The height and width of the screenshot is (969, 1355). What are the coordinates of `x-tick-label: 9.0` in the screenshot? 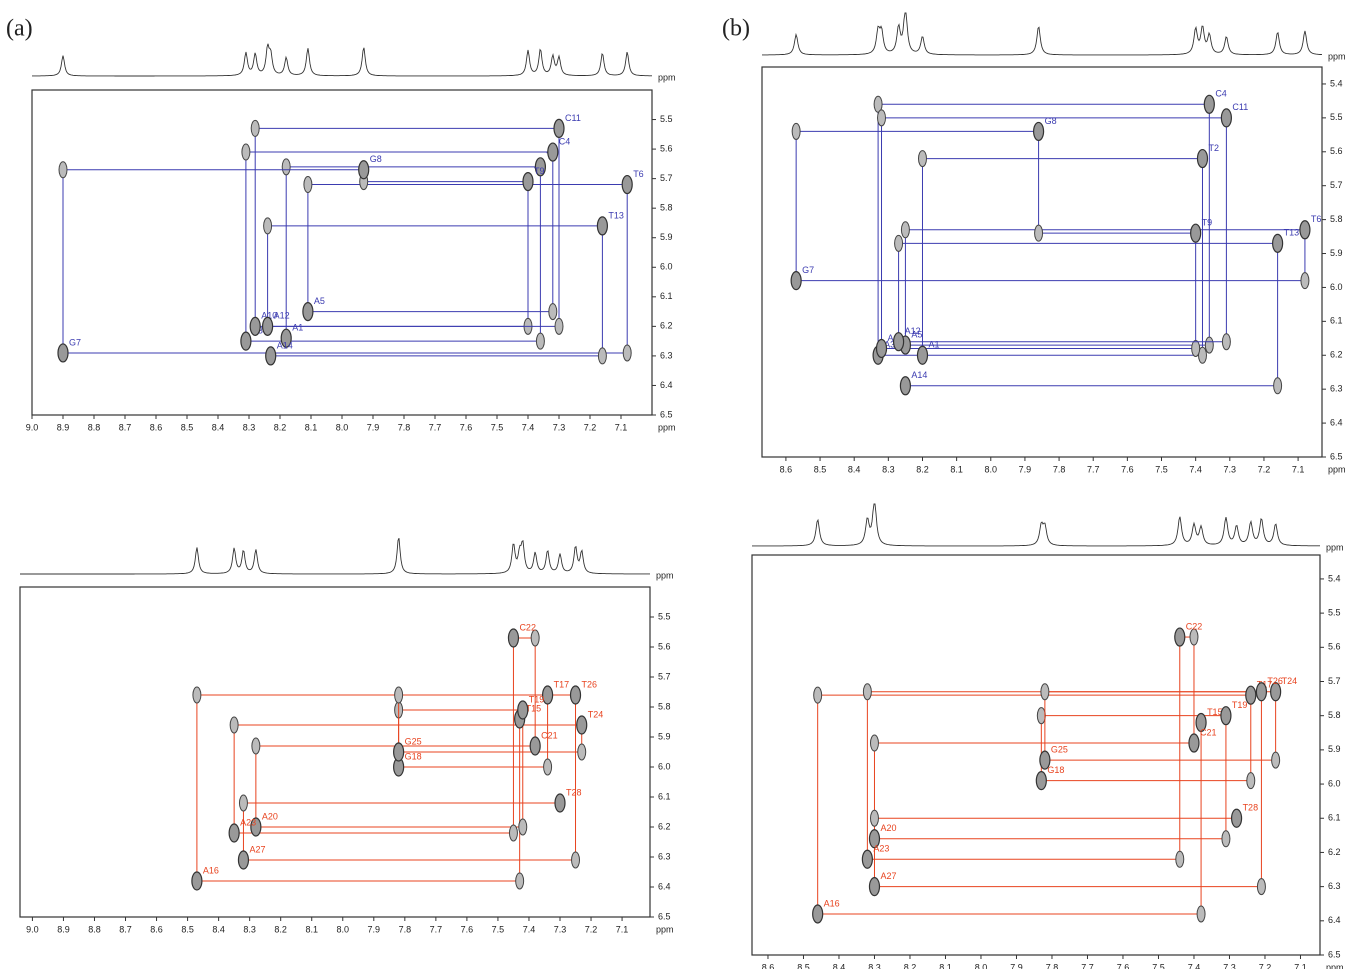 It's located at (32, 929).